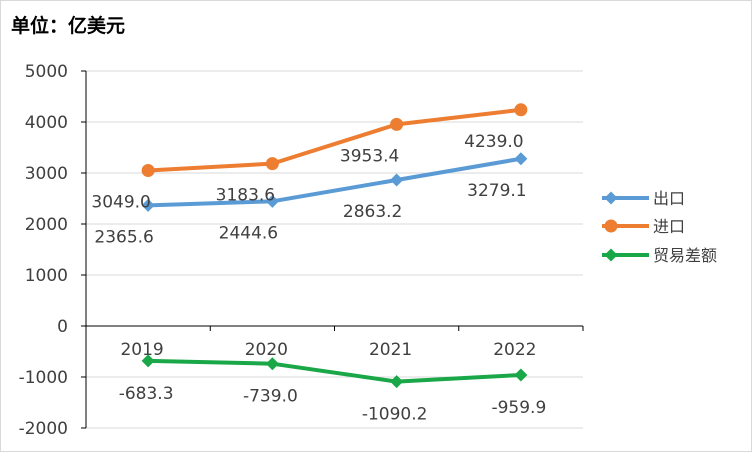  Describe the element at coordinates (669, 226) in the screenshot. I see `legend-label: 进口` at that location.